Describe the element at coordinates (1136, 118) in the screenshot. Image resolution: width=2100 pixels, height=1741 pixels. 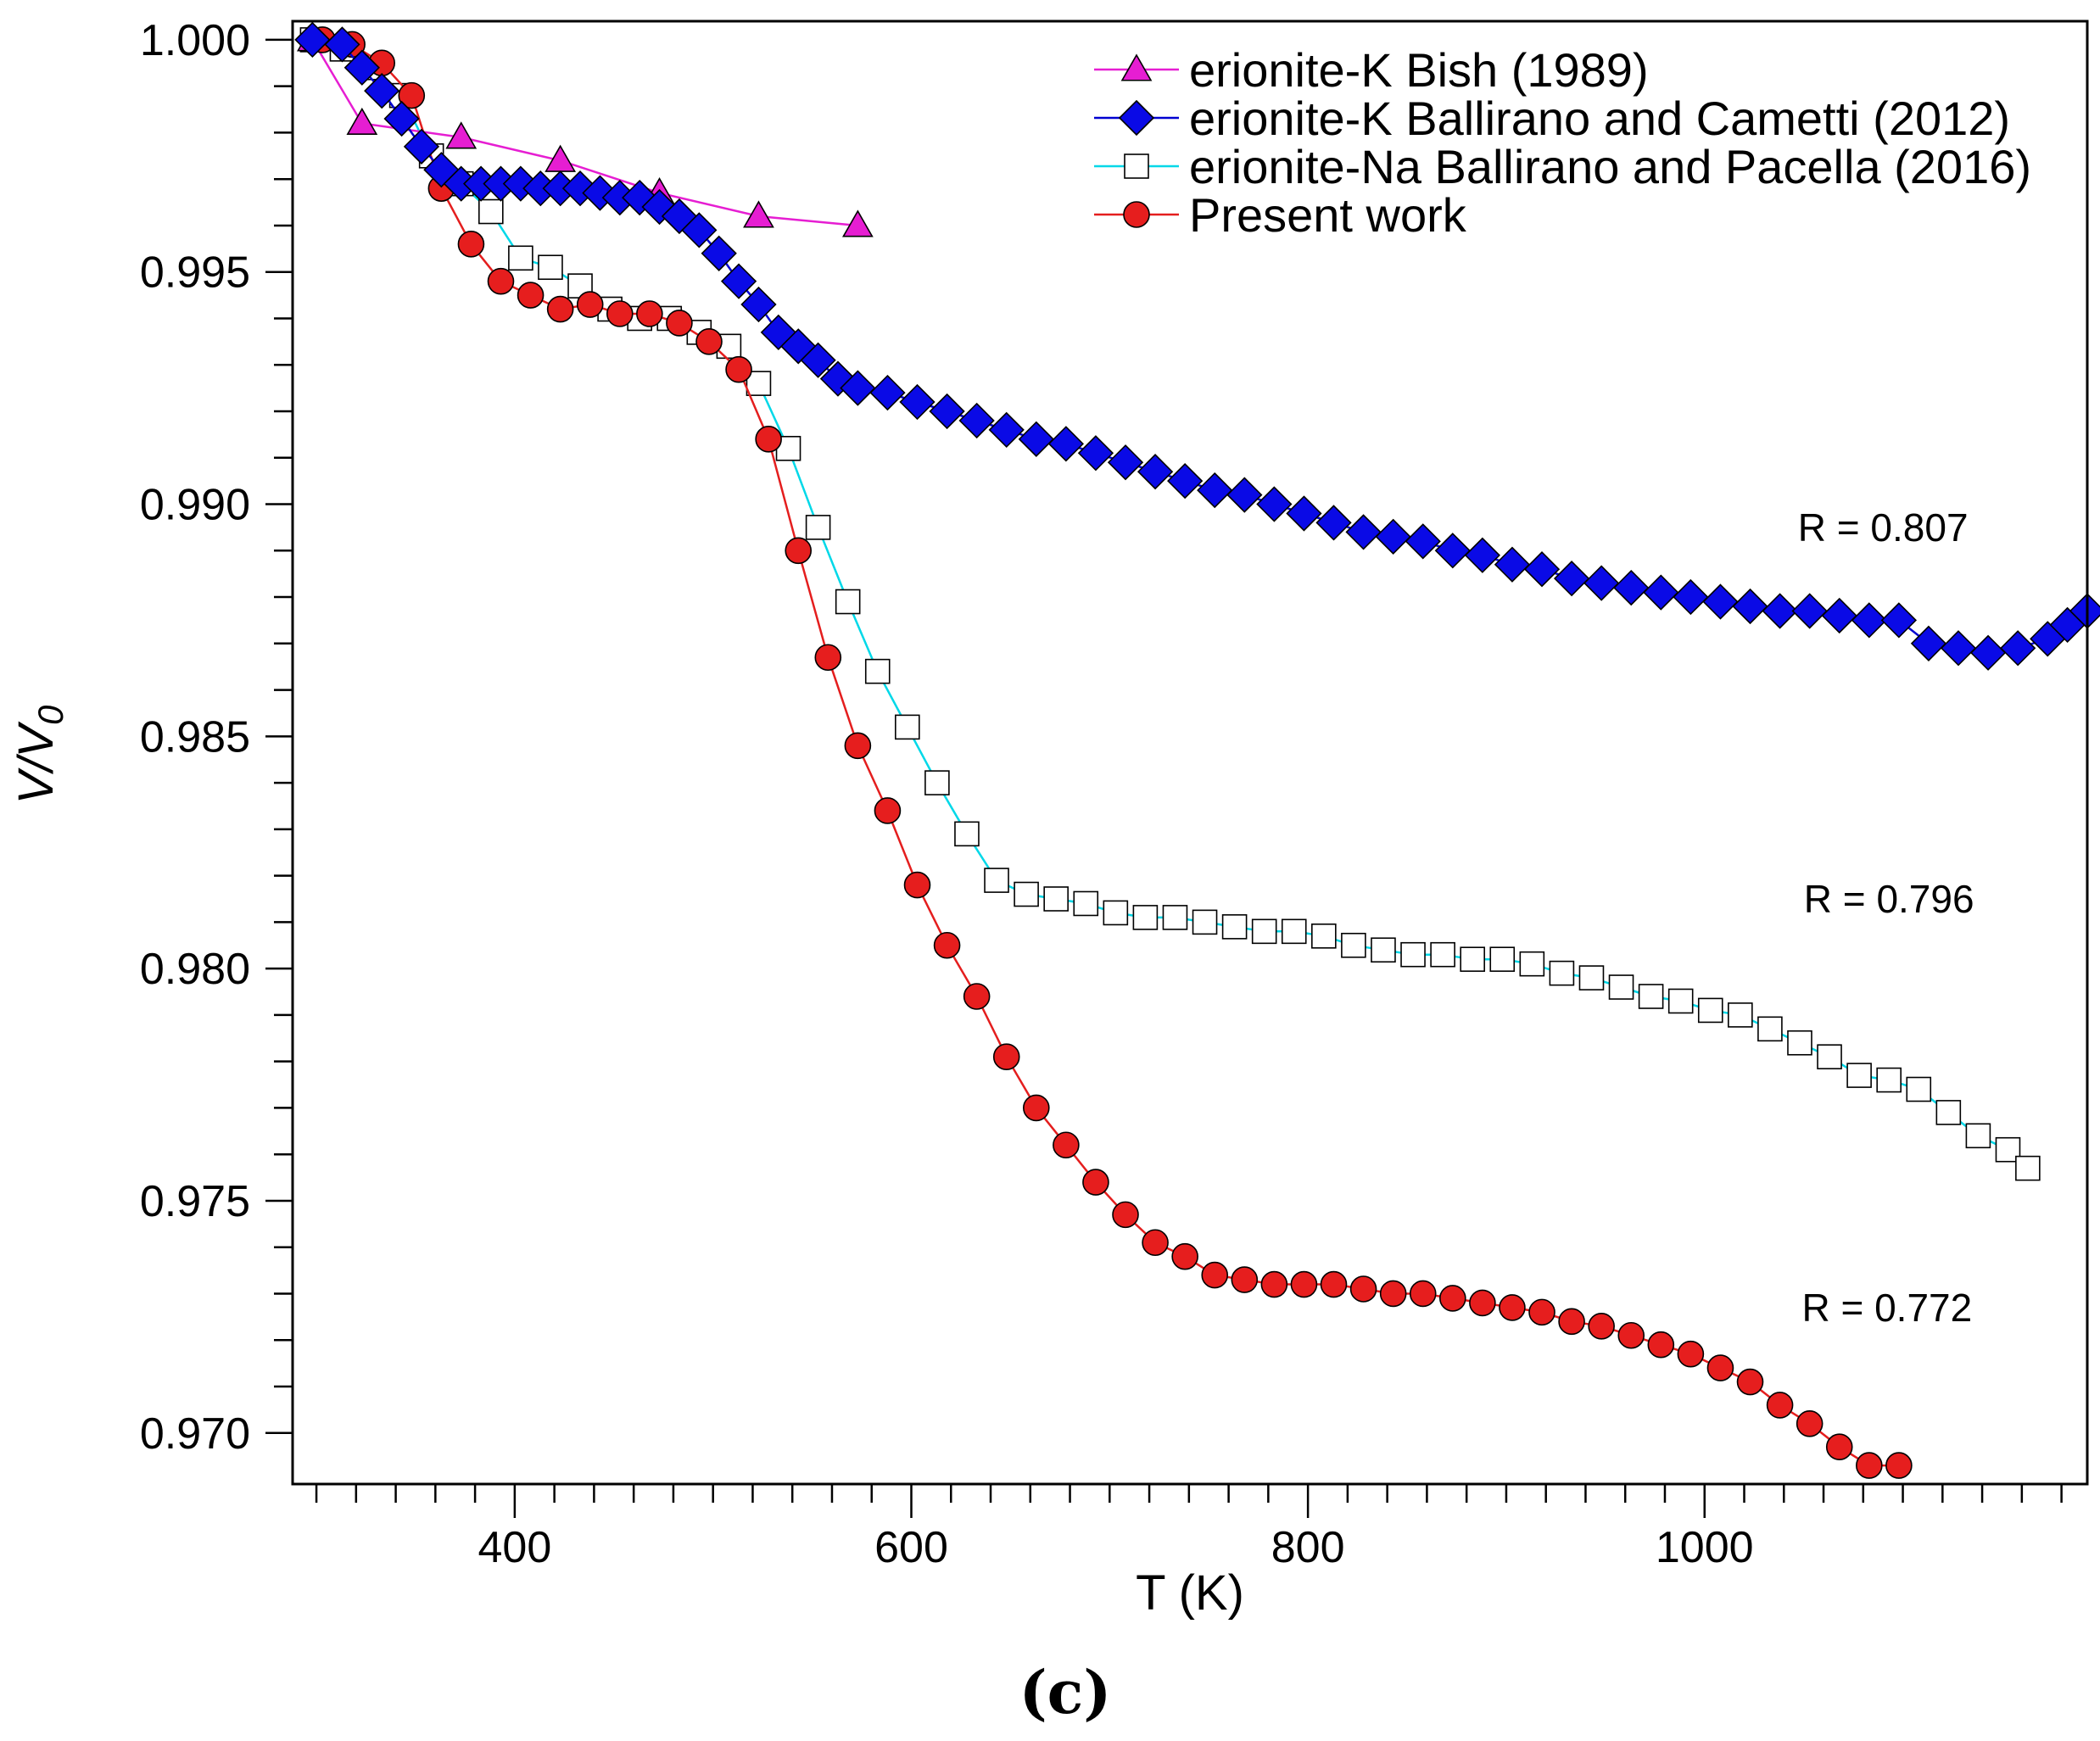
I see `legend-marker-erionite-k-ballirano-and-cametti-2012` at that location.